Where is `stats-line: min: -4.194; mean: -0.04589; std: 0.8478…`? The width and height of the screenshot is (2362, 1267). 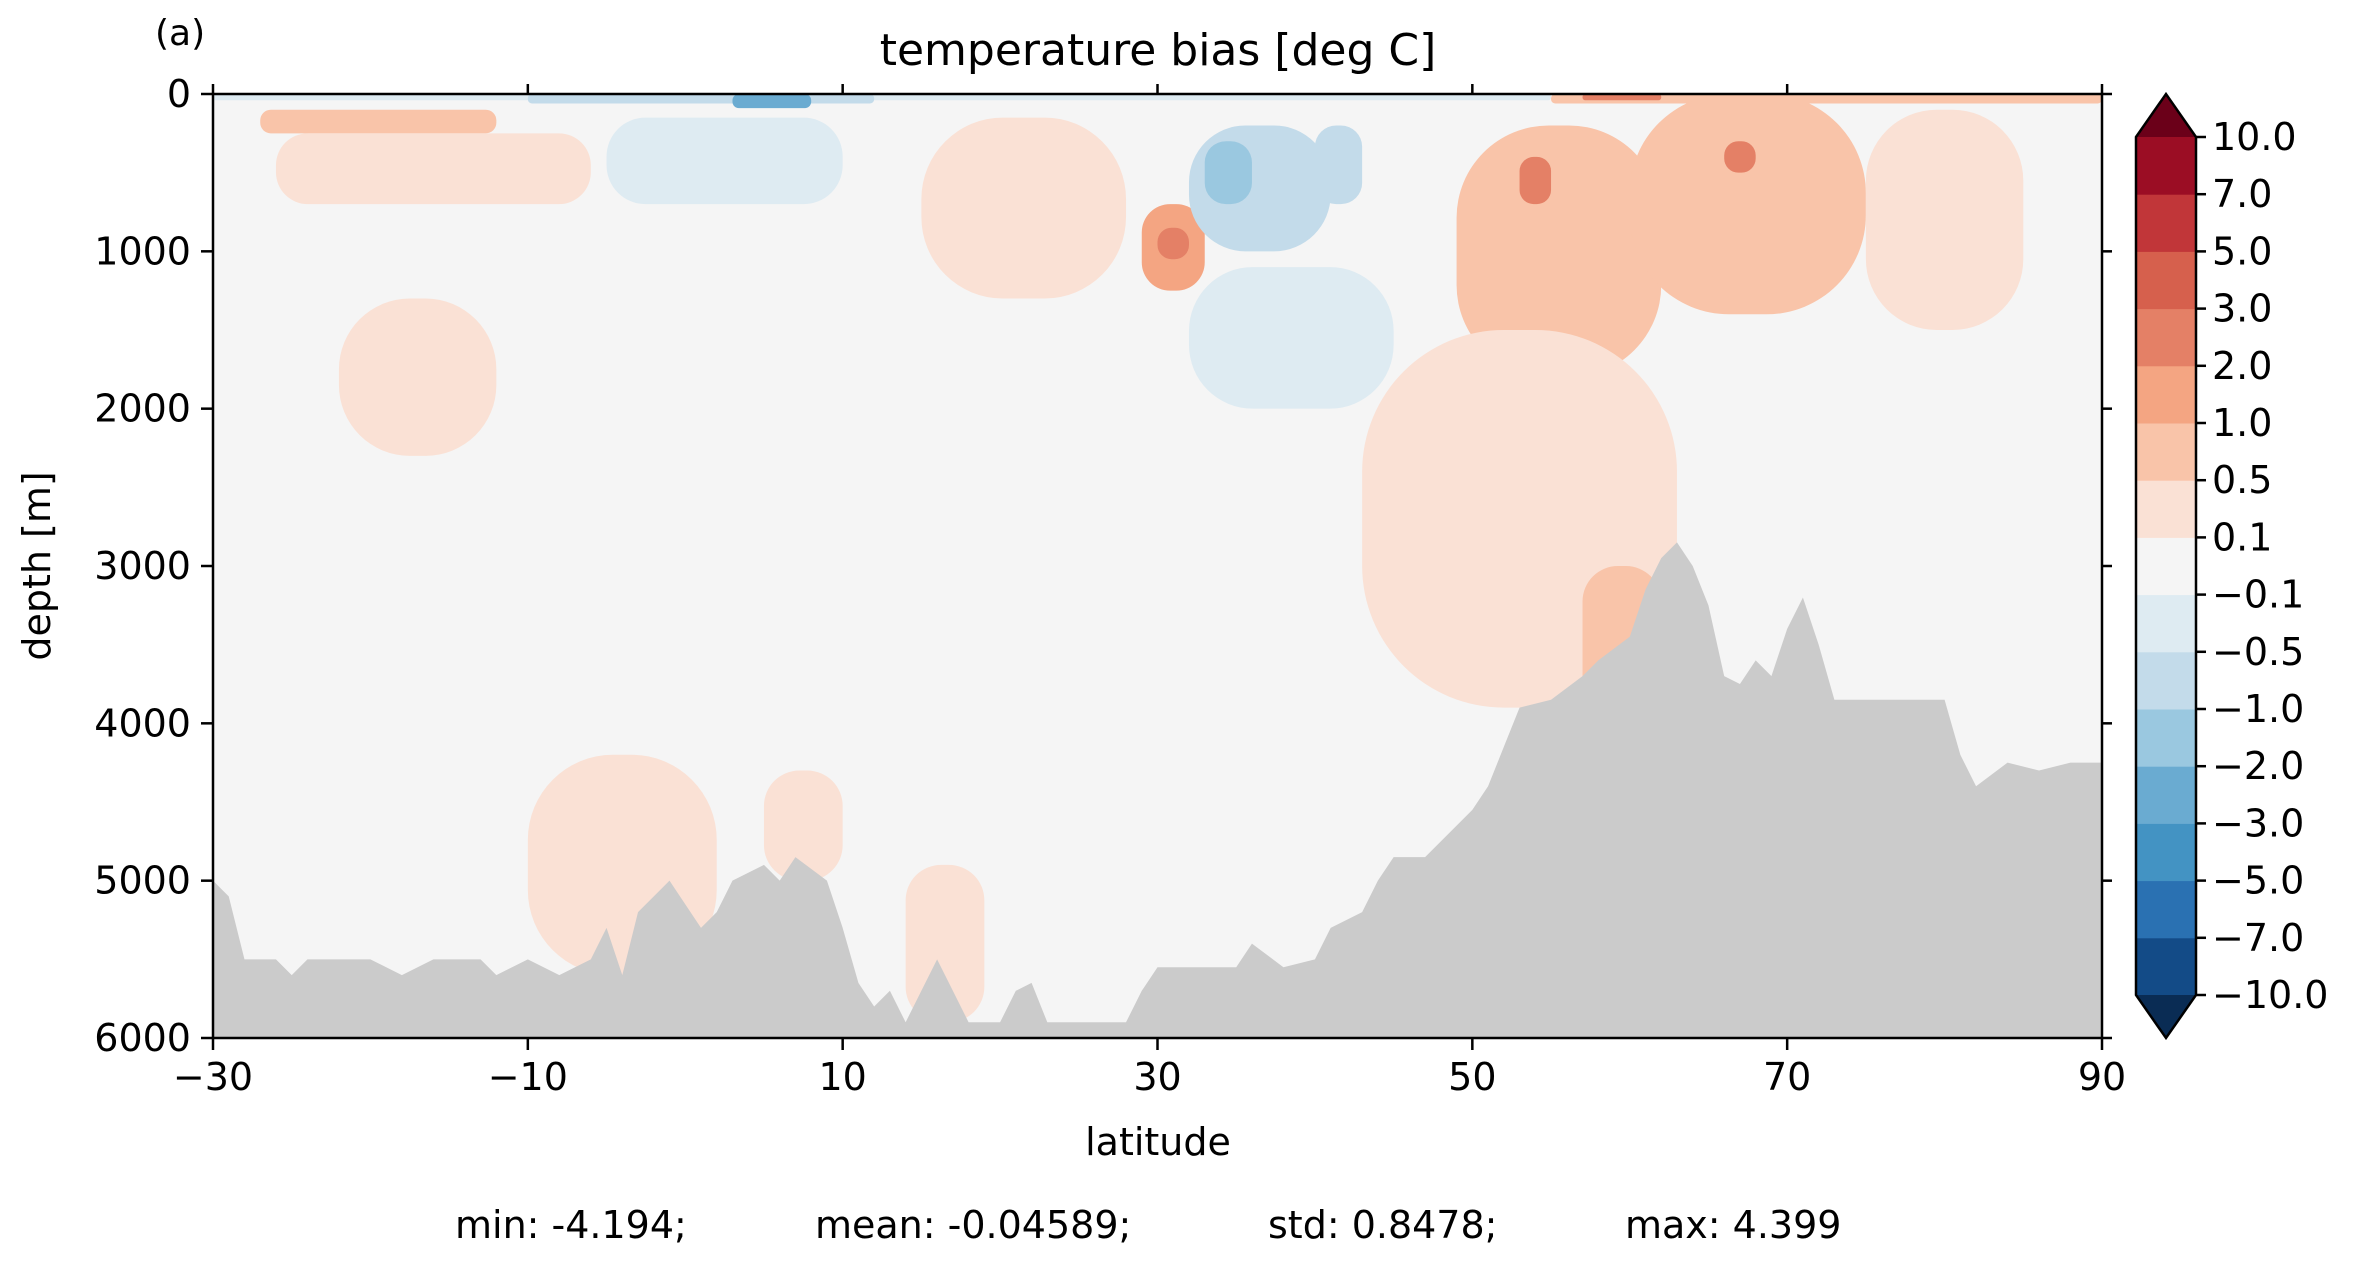
stats-line: min: -4.194; mean: -0.04589; std: 0.8478… is located at coordinates (1148, 1225).